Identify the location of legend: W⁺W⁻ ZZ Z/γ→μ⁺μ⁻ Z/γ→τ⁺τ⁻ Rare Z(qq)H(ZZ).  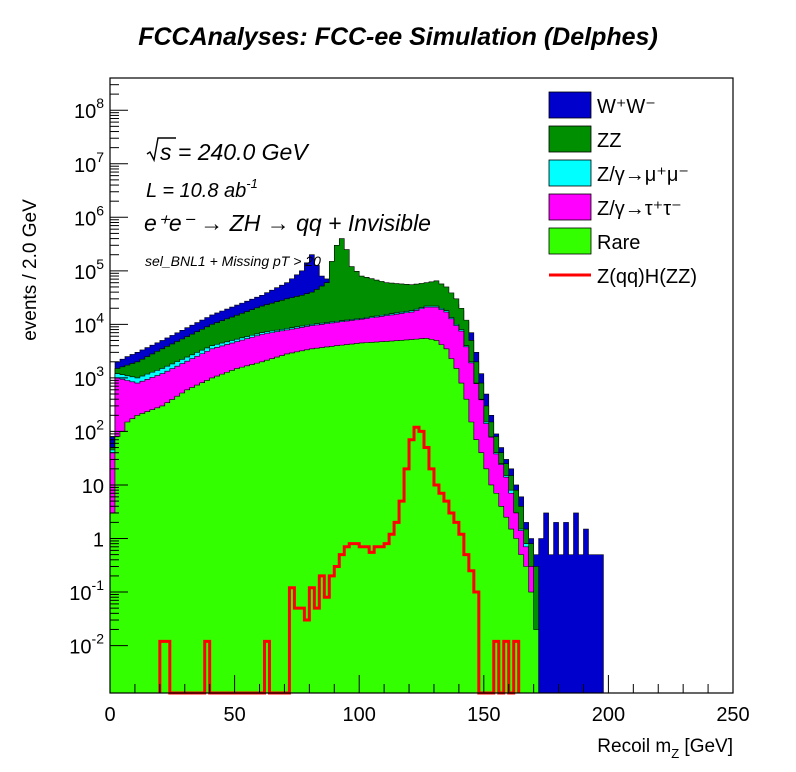
(622, 189).